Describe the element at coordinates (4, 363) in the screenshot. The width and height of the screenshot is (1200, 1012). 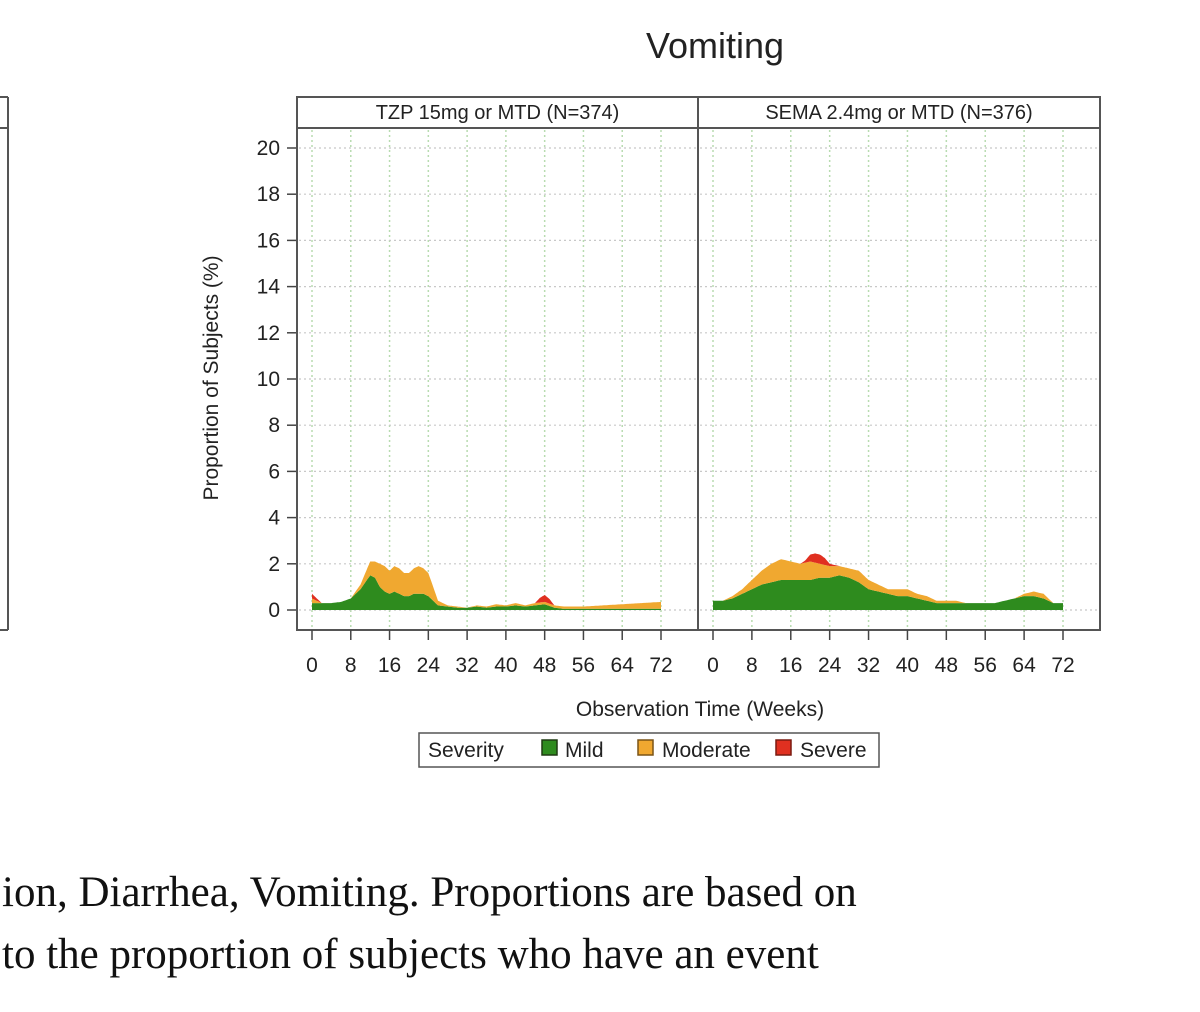
I see `previous-panel-edge` at that location.